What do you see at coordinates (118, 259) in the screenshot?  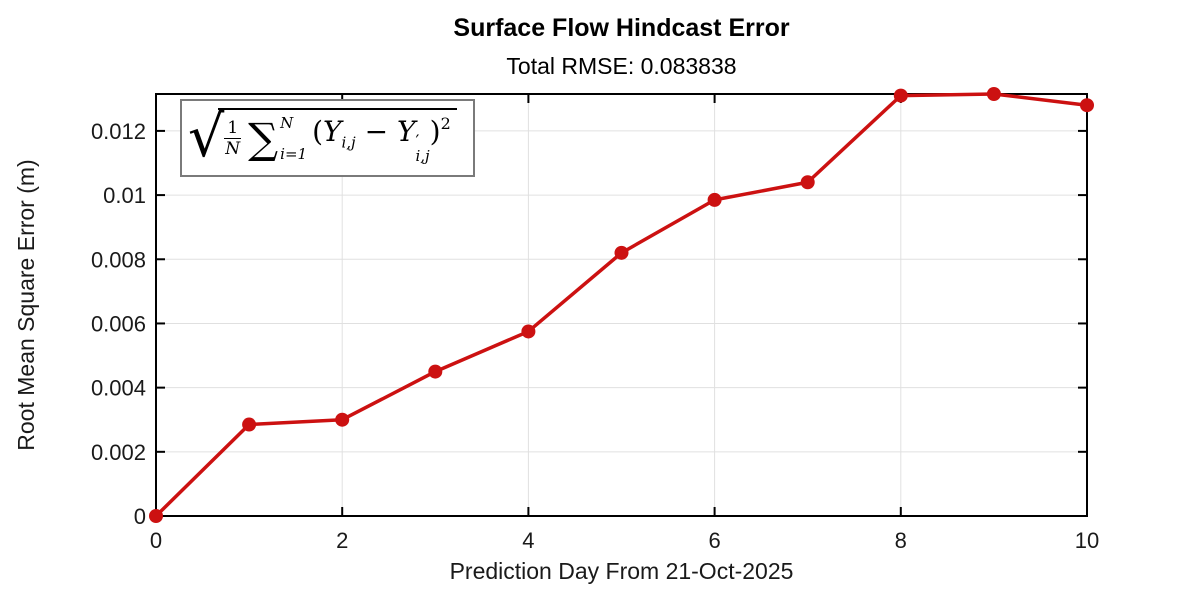 I see `y-tick-label: 0.008` at bounding box center [118, 259].